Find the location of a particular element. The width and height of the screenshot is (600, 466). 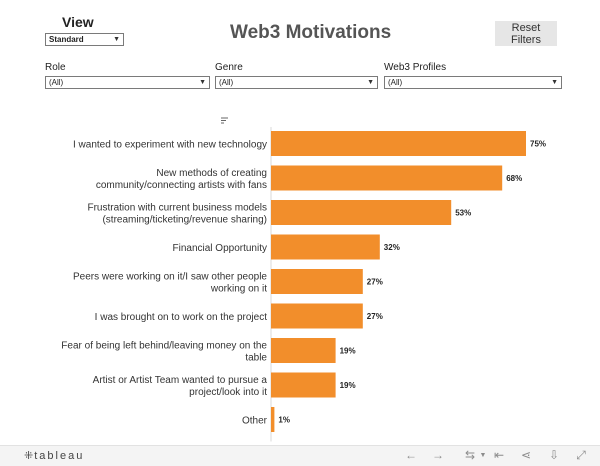

category-label: Financial Opportunity is located at coordinates (220, 248).